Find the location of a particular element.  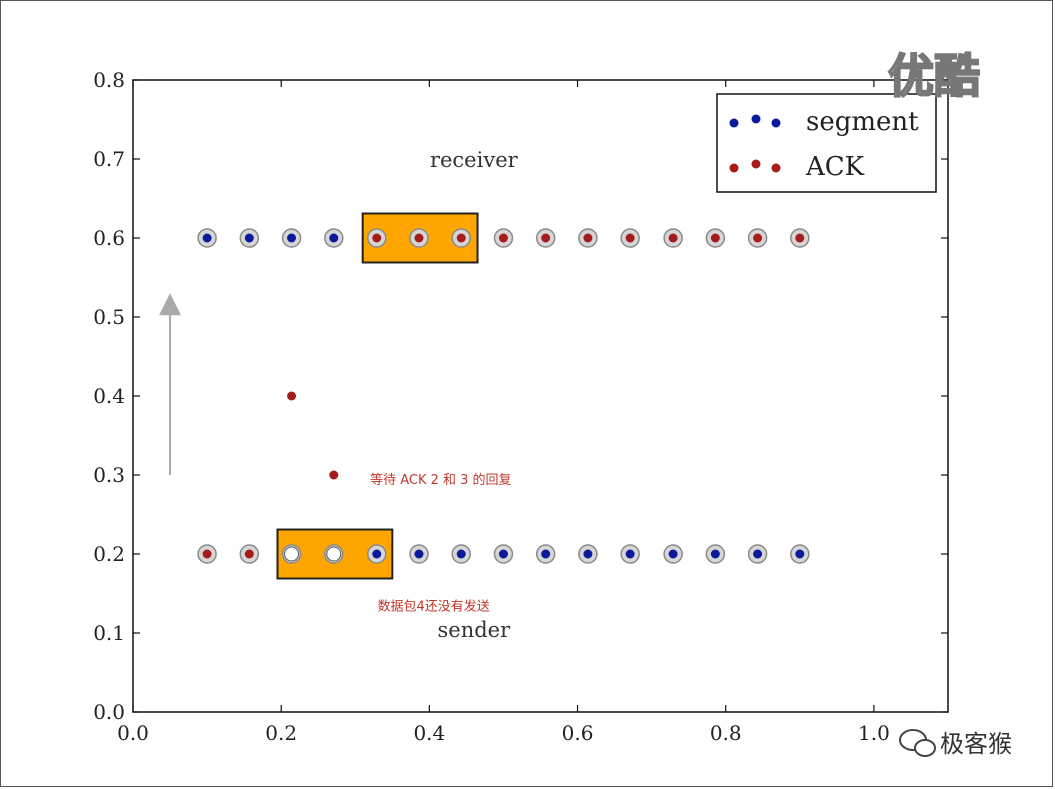

legend-label: ACK is located at coordinates (835, 167).